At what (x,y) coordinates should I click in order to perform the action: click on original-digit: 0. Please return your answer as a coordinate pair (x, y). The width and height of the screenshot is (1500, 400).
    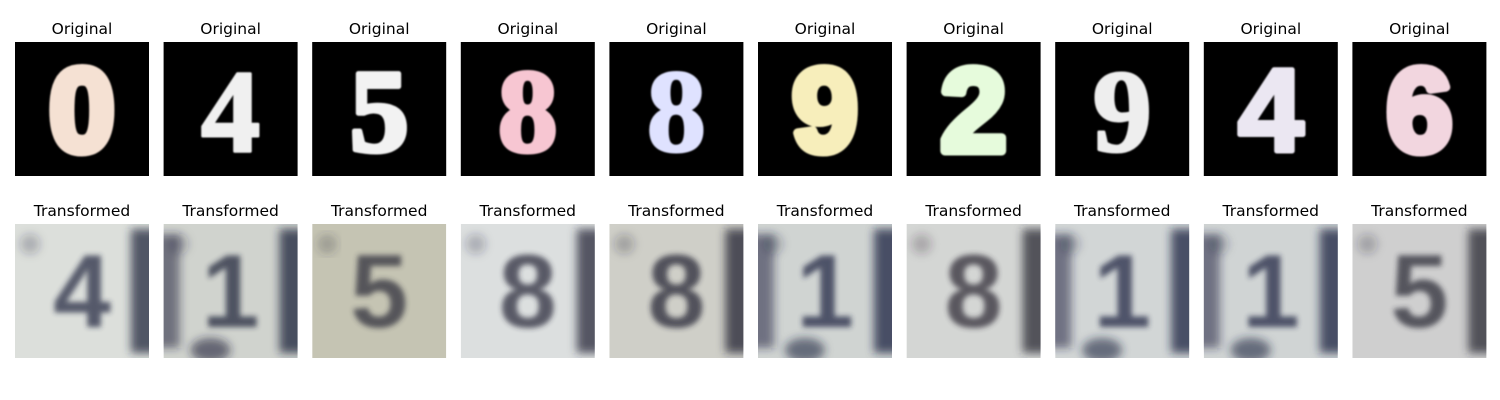
    Looking at the image, I should click on (82, 111).